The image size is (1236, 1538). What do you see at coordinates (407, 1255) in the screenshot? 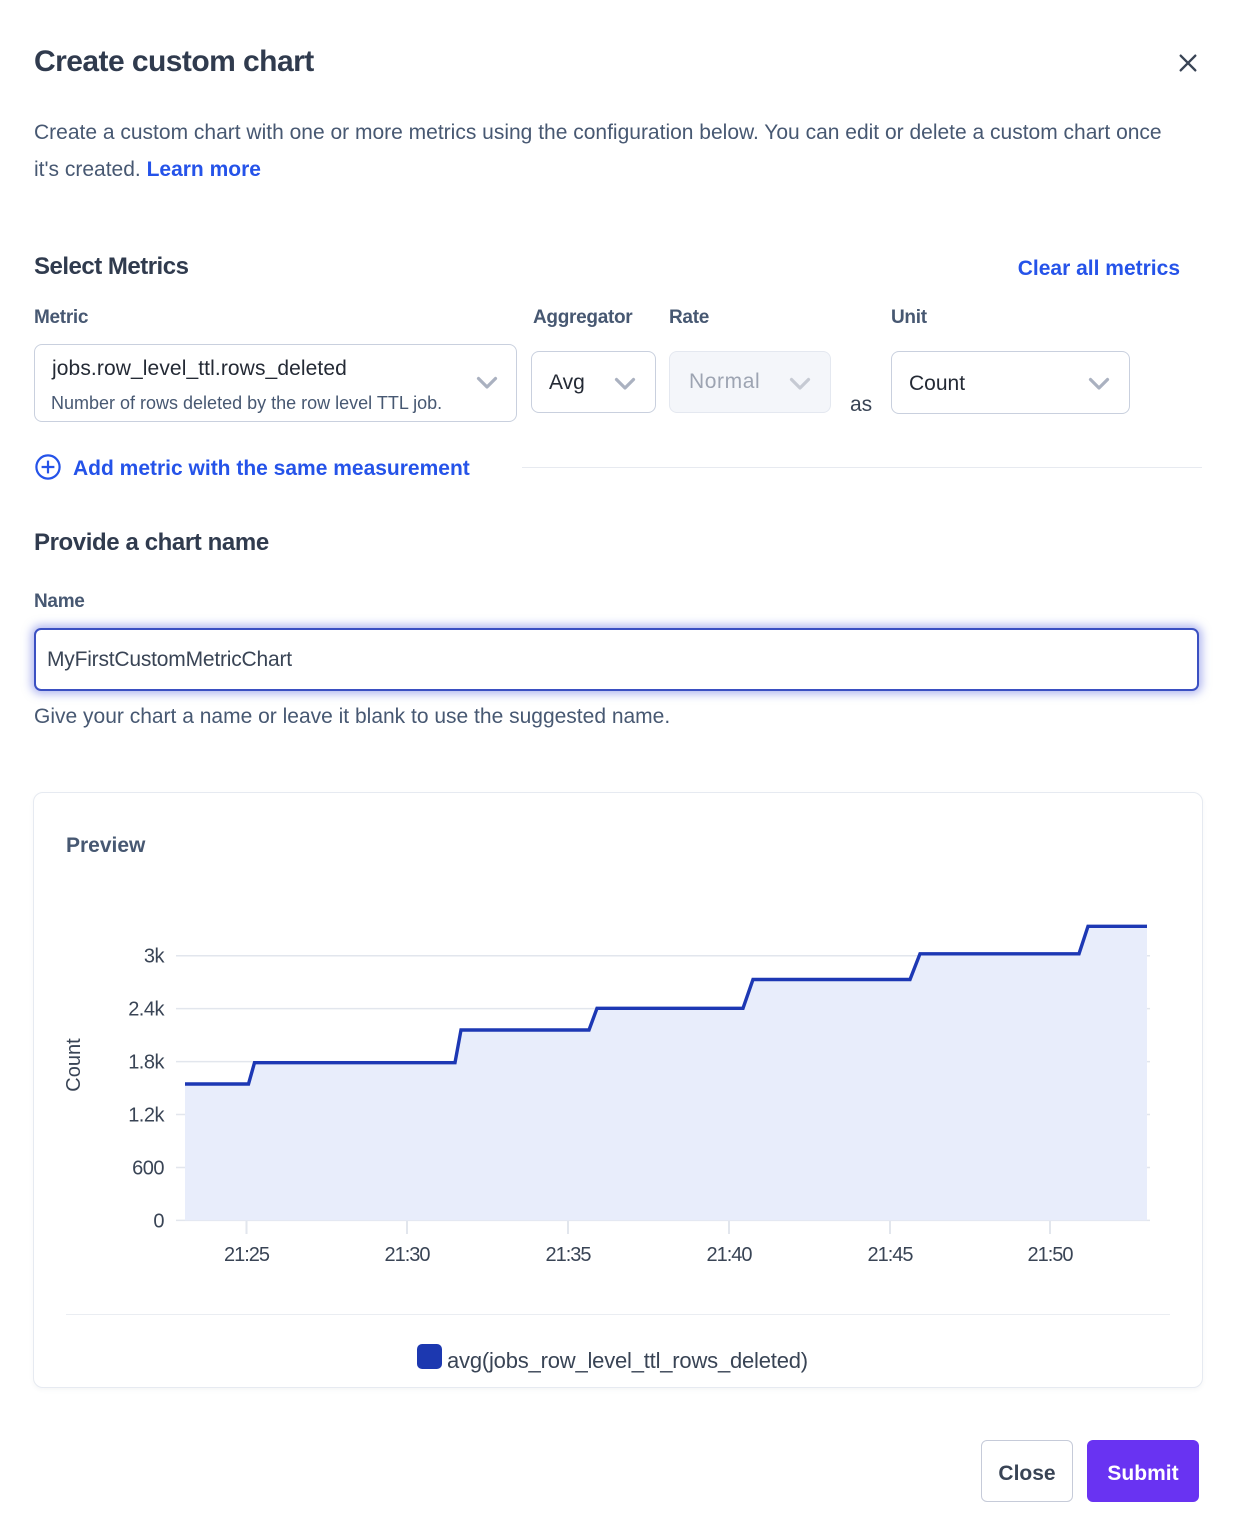
I see `svg-text: 21:30` at bounding box center [407, 1255].